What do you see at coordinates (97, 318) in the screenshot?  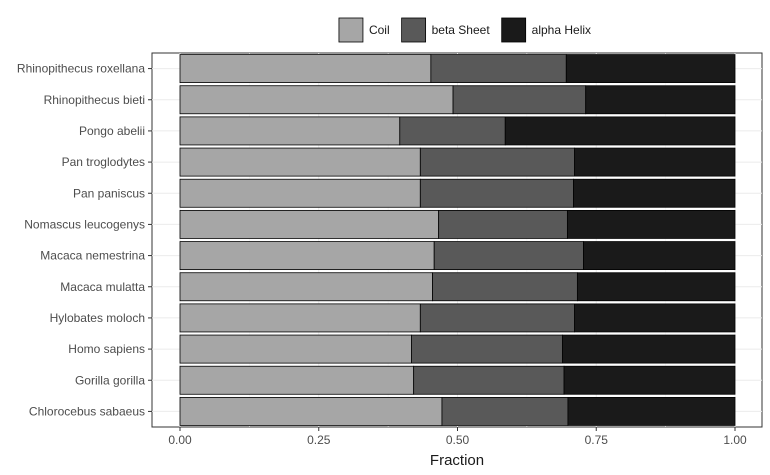 I see `y-tick-label: Hylobates moloch` at bounding box center [97, 318].